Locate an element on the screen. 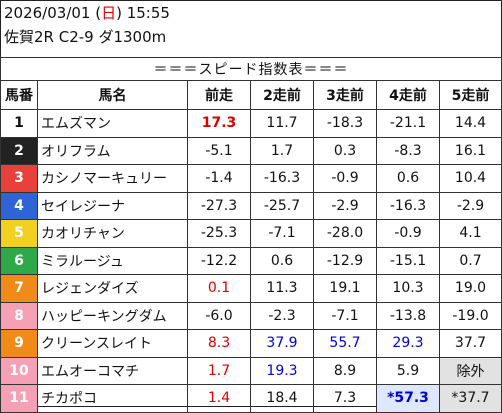 The height and width of the screenshot is (413, 502). table-title: ＝＝＝スピード指数表＝＝＝ is located at coordinates (251, 69).